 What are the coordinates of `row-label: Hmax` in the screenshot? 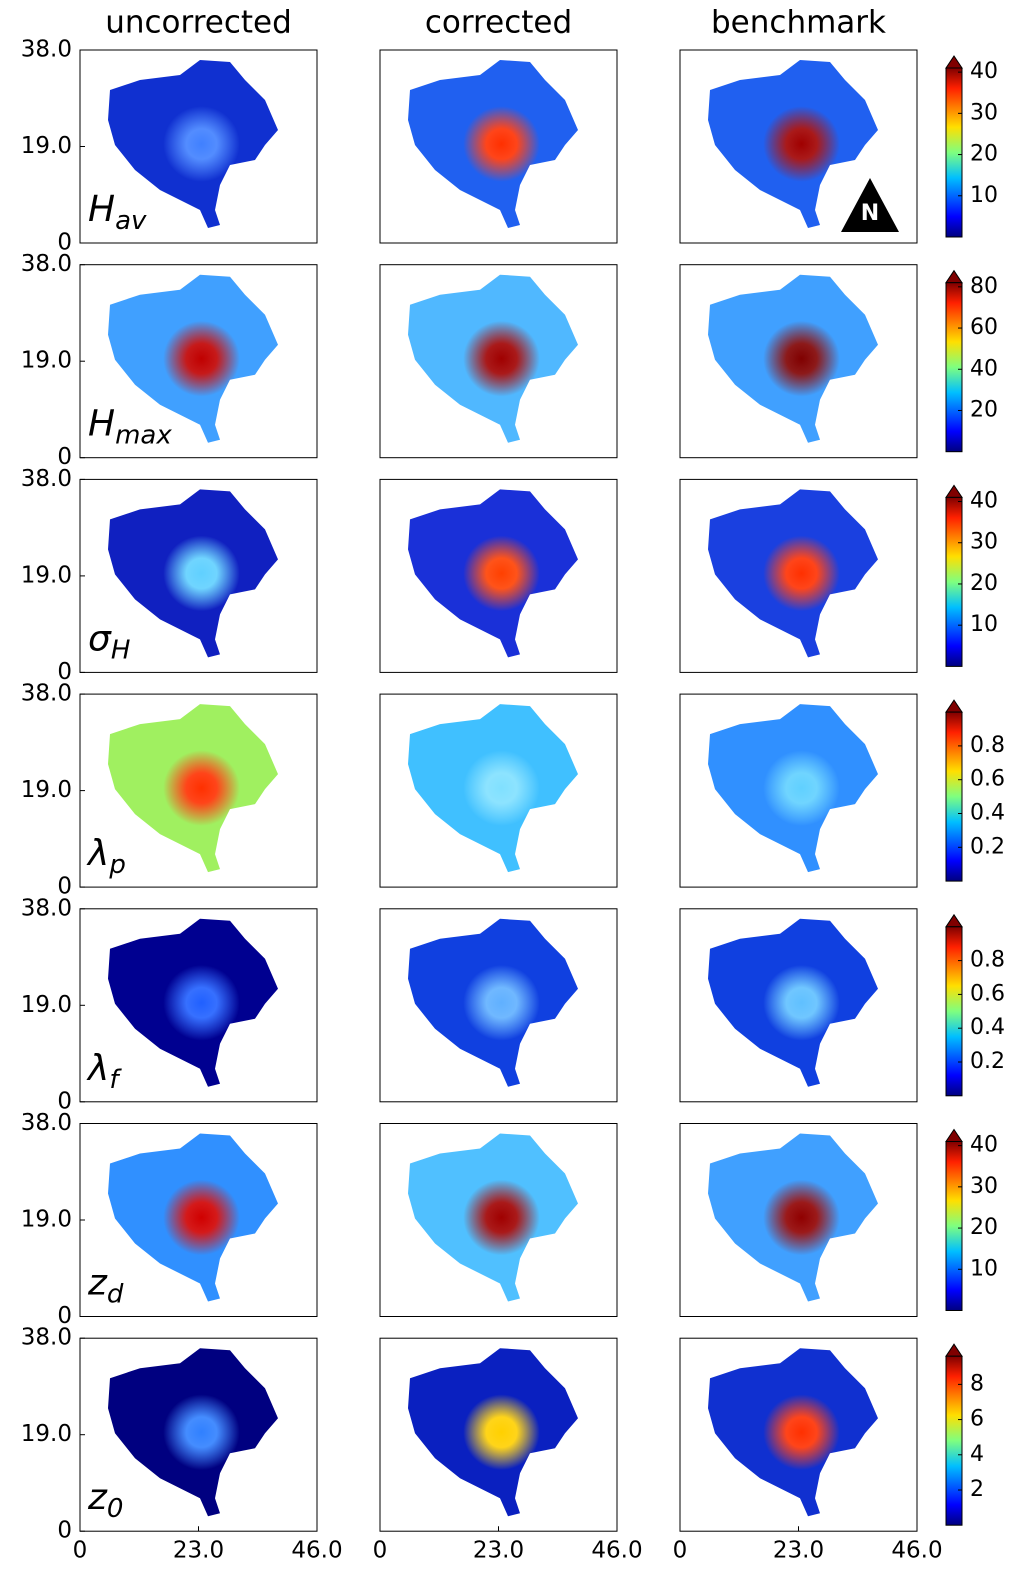 It's located at (130, 427).